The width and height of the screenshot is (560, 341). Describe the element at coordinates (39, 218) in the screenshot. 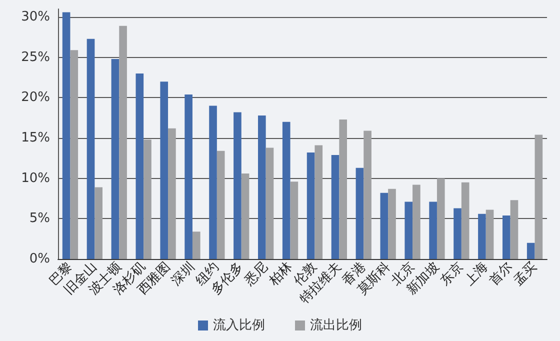

I see `y-tick-label: 5%` at that location.